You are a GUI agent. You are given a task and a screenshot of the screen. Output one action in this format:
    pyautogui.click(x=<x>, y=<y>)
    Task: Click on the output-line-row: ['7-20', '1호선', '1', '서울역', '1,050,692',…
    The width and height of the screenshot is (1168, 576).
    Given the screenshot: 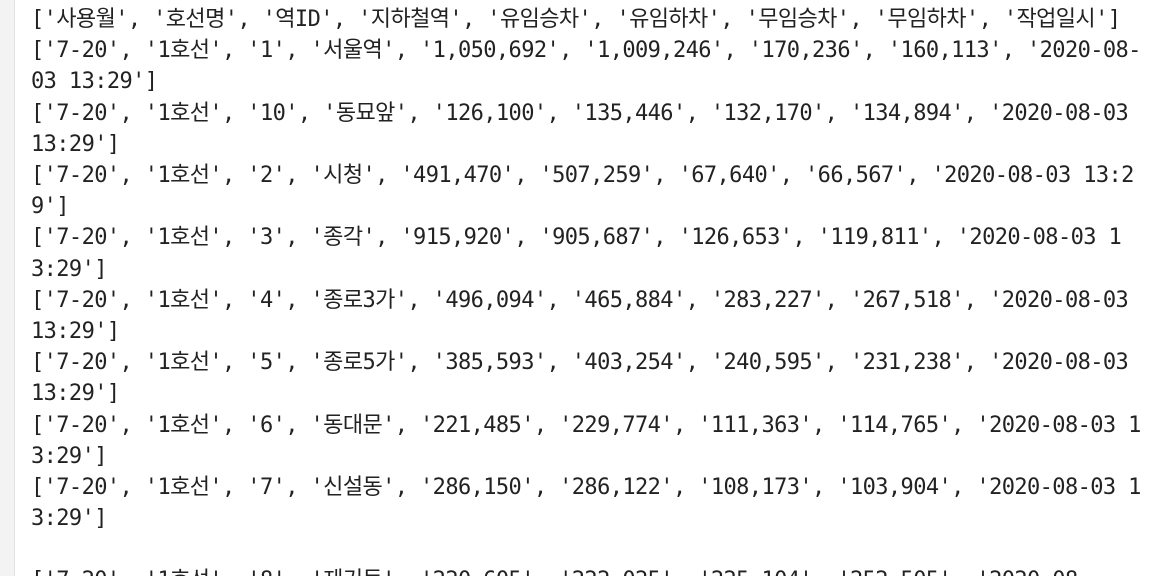 What is the action you would take?
    pyautogui.click(x=586, y=66)
    